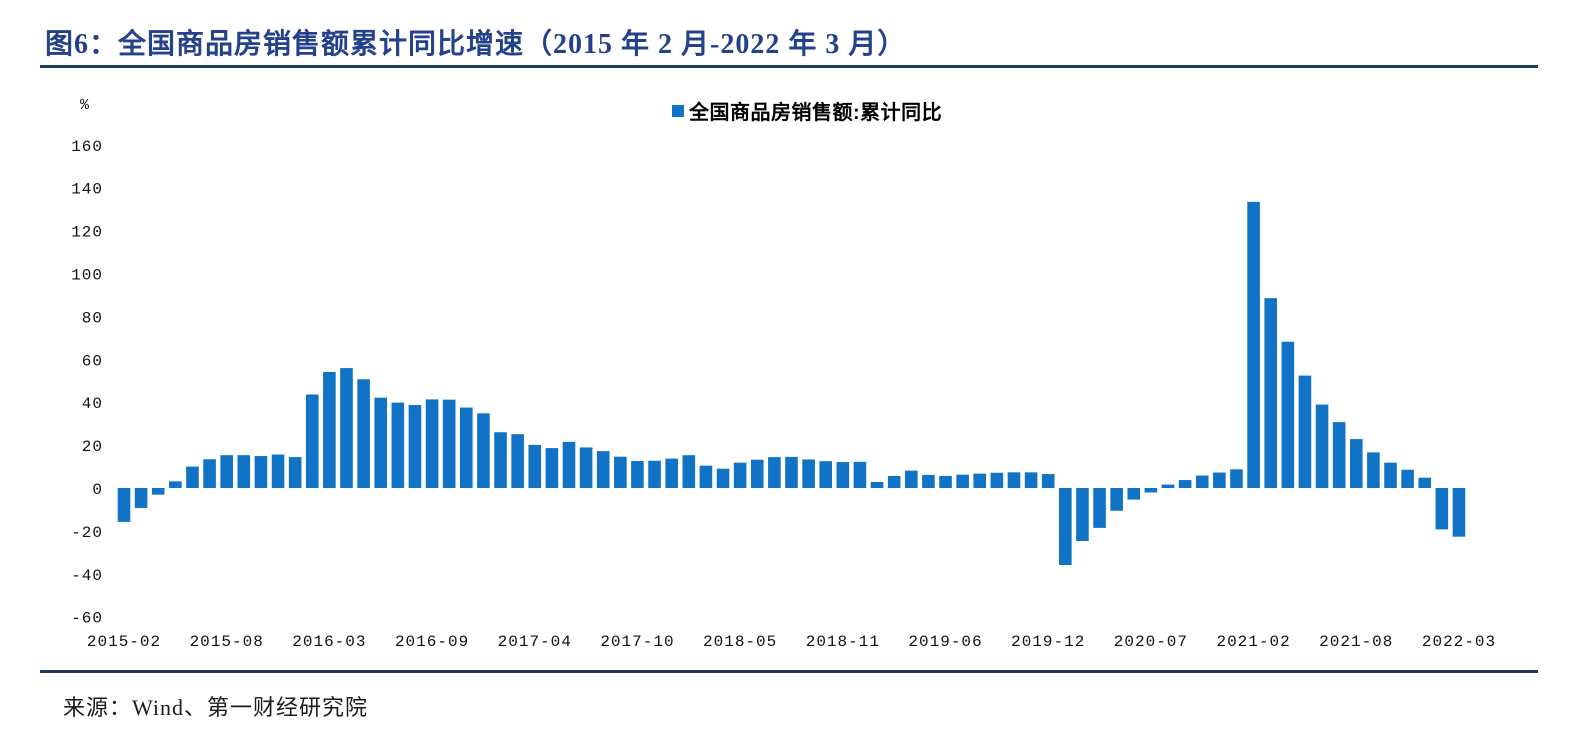 The height and width of the screenshot is (740, 1578). I want to click on y-tick-label: -20, so click(87, 533).